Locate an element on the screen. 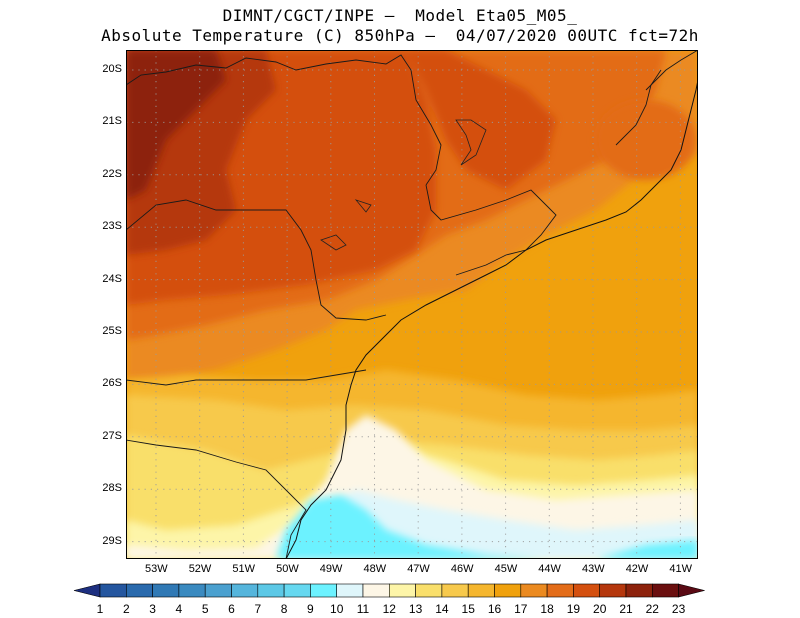 This screenshot has width=800, height=618. colorbar-label: 17 is located at coordinates (521, 609).